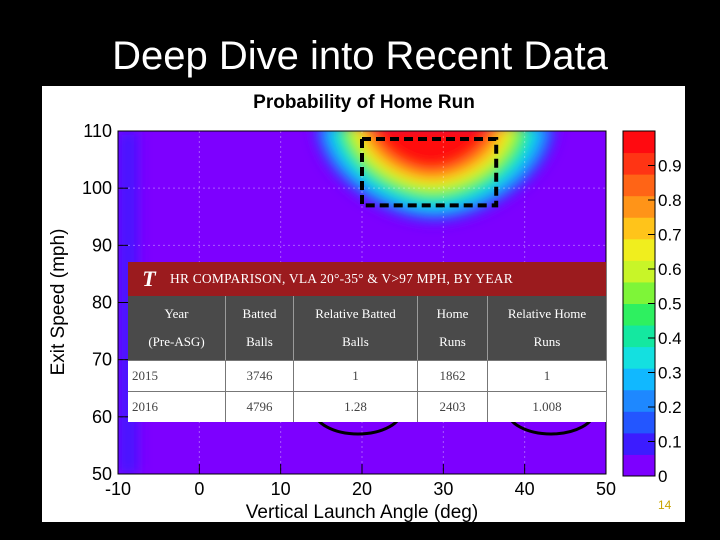 This screenshot has height=540, width=720. I want to click on table-cell: 1862, so click(453, 376).